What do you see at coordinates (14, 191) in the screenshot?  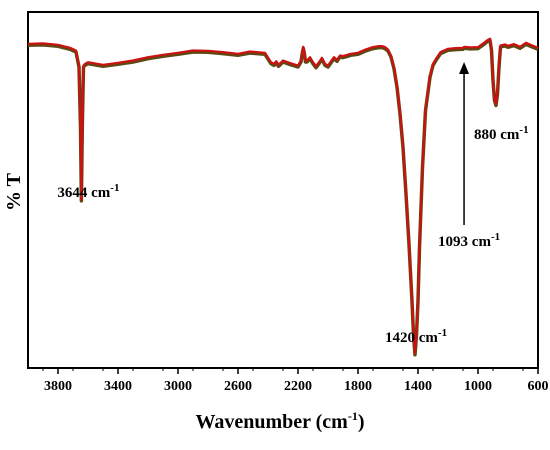 I see `y-axis-title: % T` at bounding box center [14, 191].